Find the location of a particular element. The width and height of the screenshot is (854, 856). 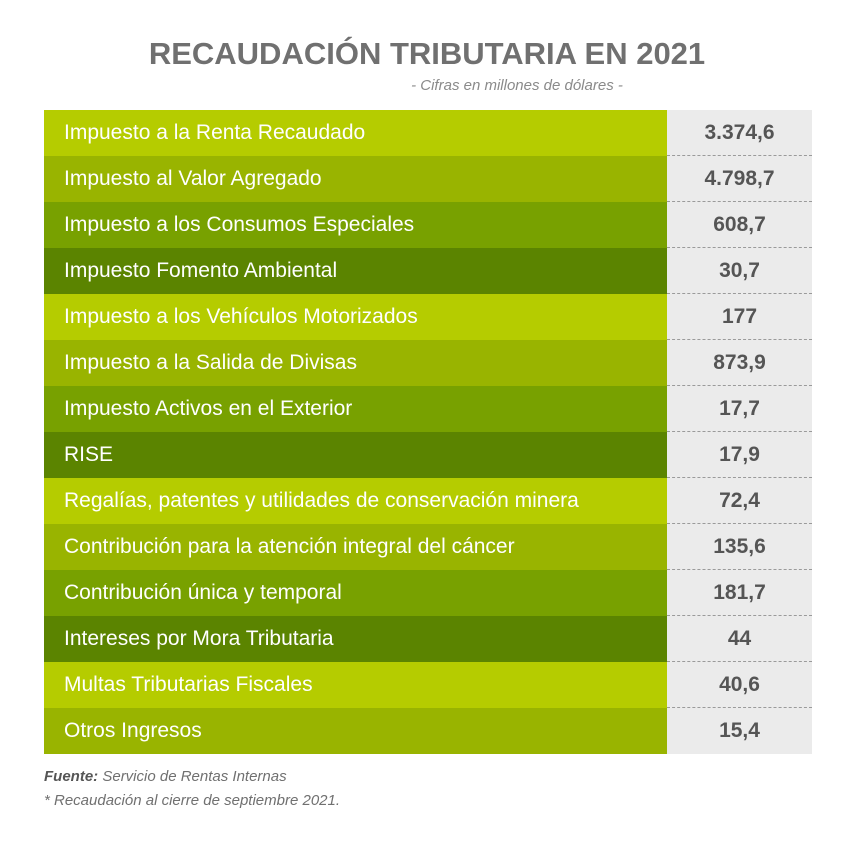

source-line: Fuente: Servicio de Rentas Internas is located at coordinates (165, 776).